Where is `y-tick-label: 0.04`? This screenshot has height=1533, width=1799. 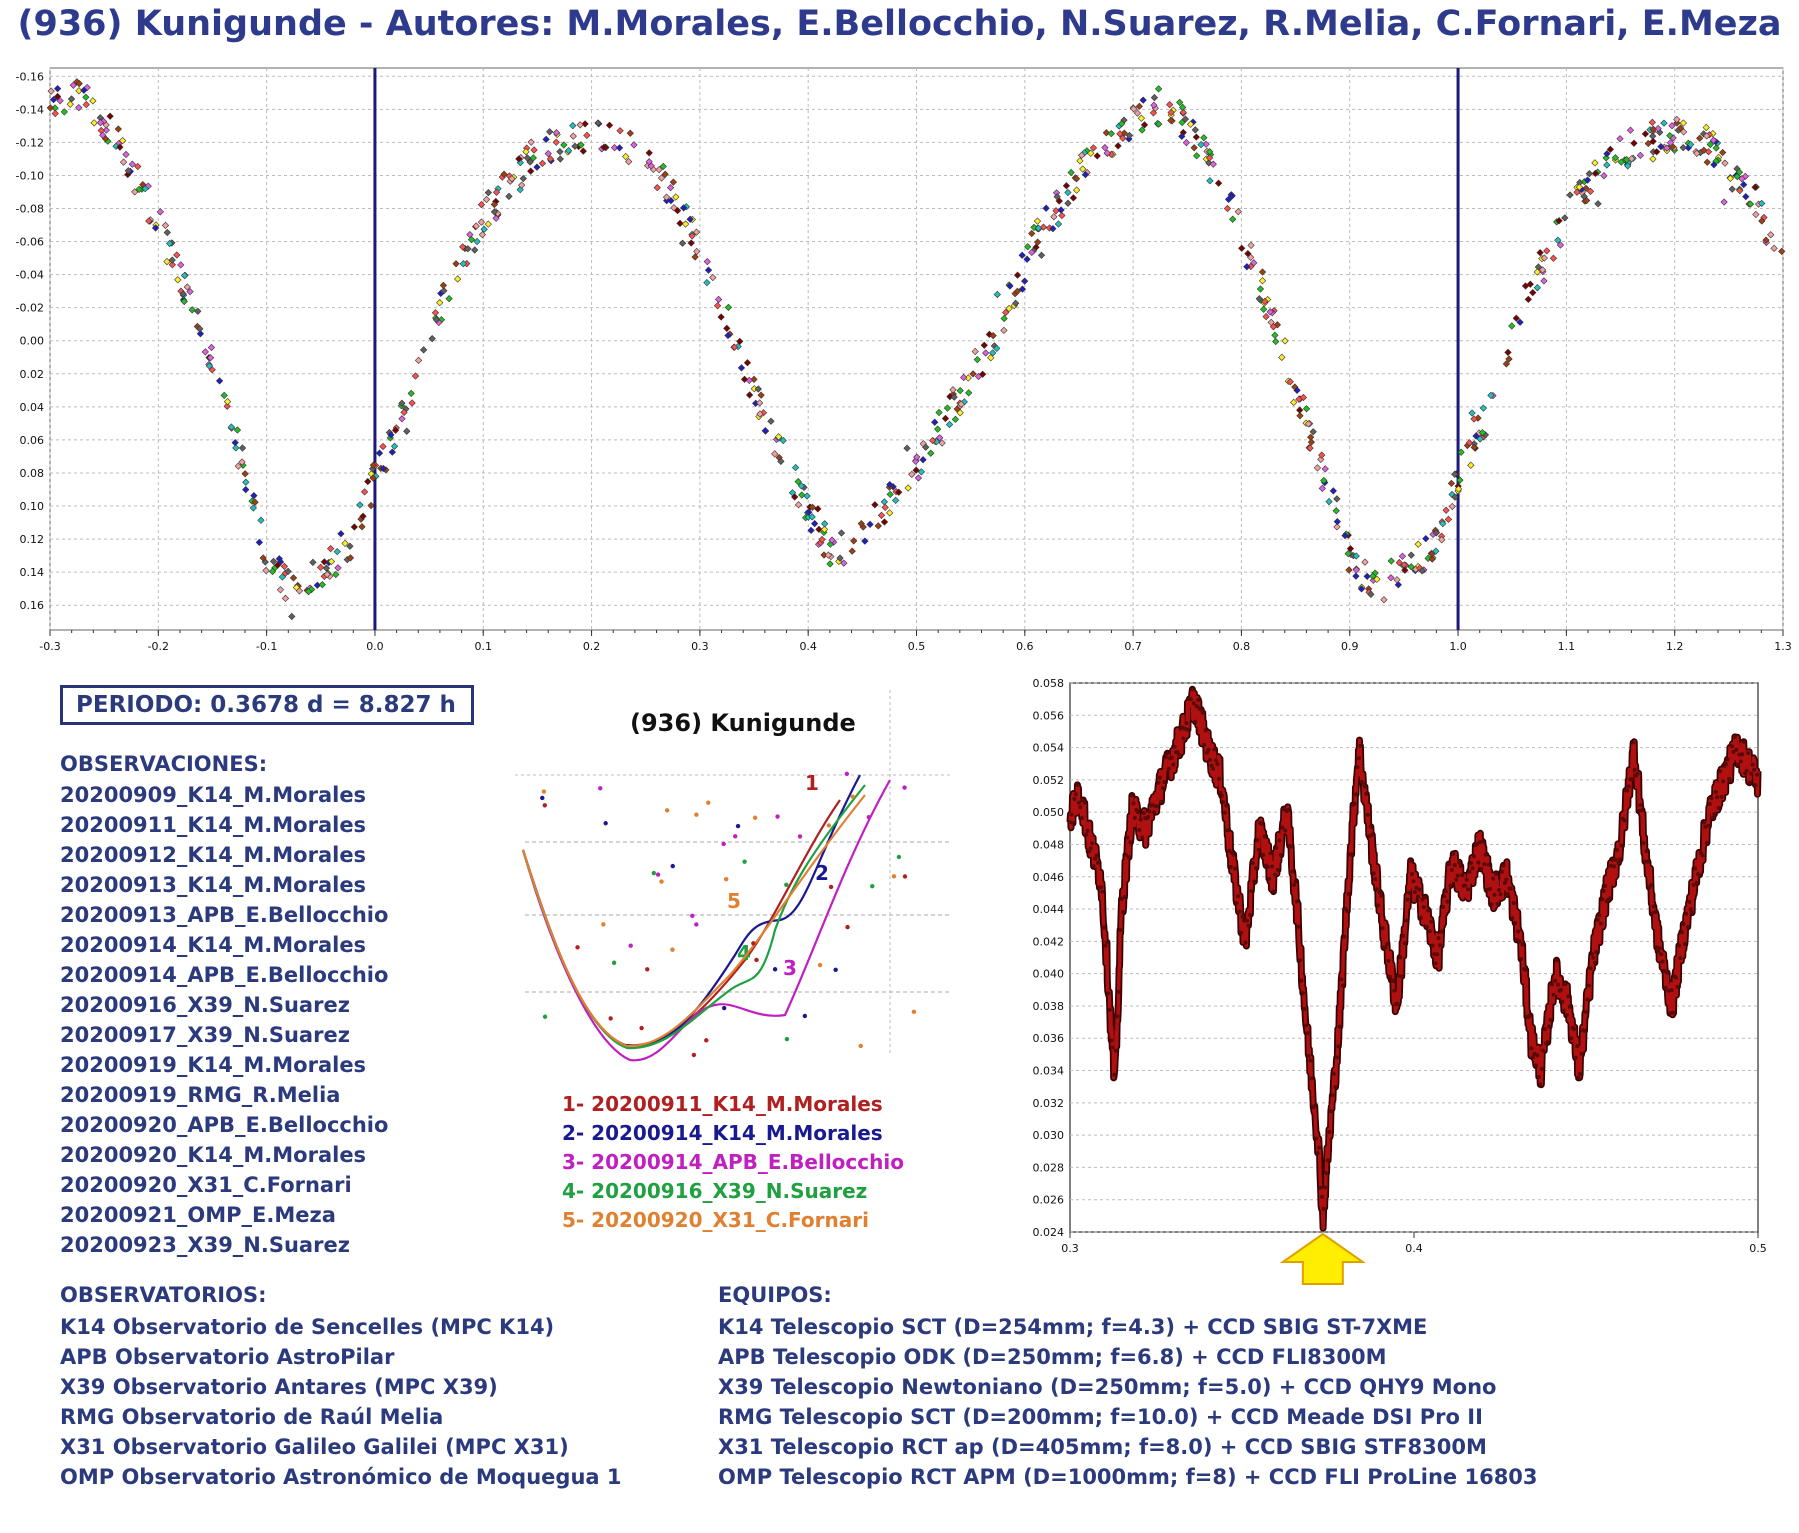
y-tick-label: 0.04 is located at coordinates (32, 407).